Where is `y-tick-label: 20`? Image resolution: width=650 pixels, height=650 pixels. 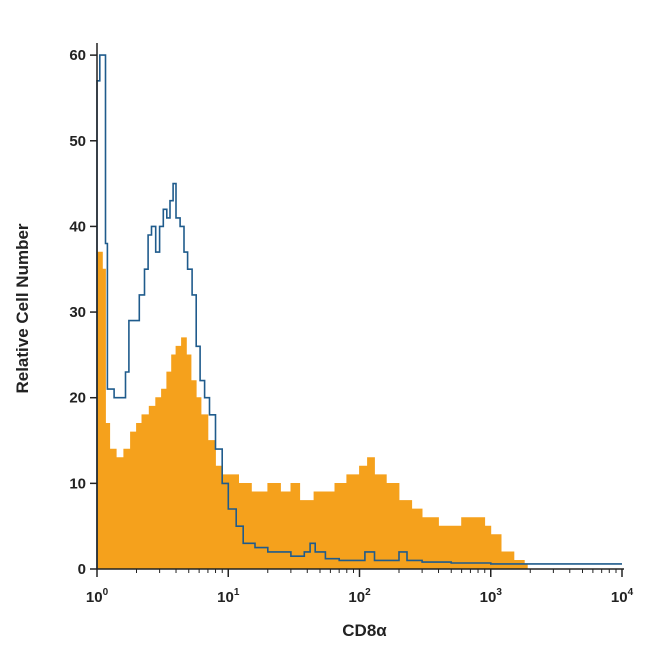 y-tick-label: 20 is located at coordinates (77, 398).